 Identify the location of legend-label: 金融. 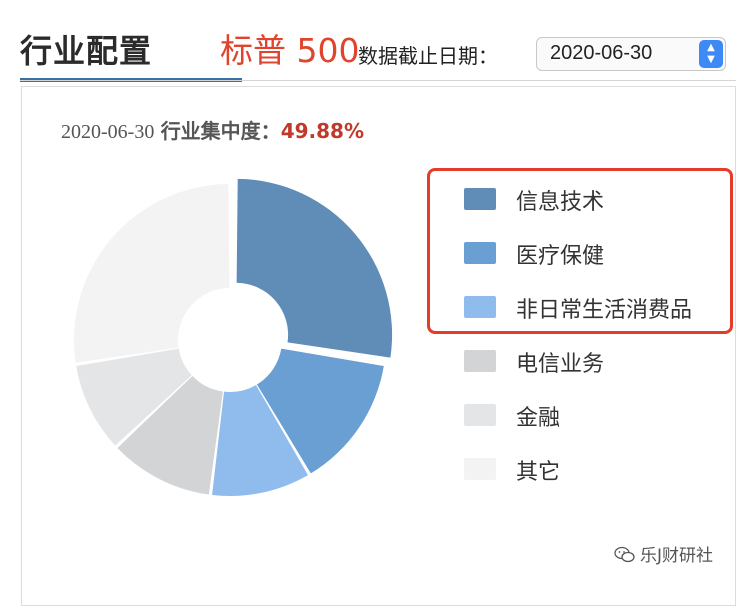
(538, 418).